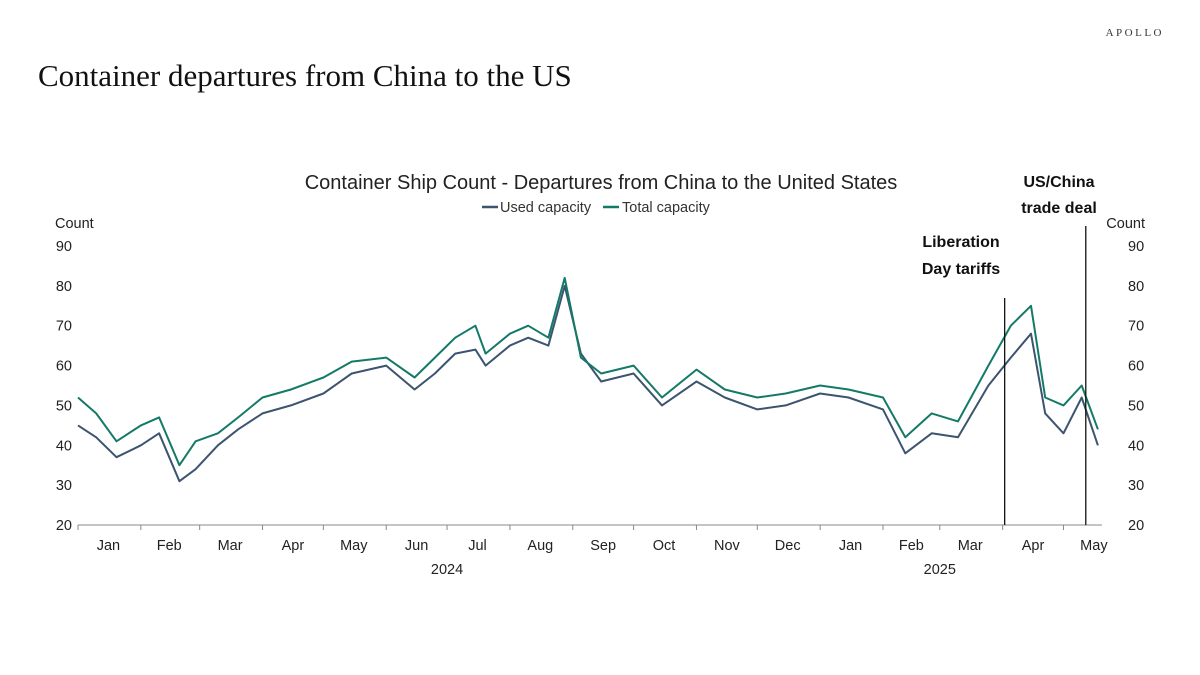 The image size is (1200, 675). I want to click on x-tick-label: Jul, so click(477, 546).